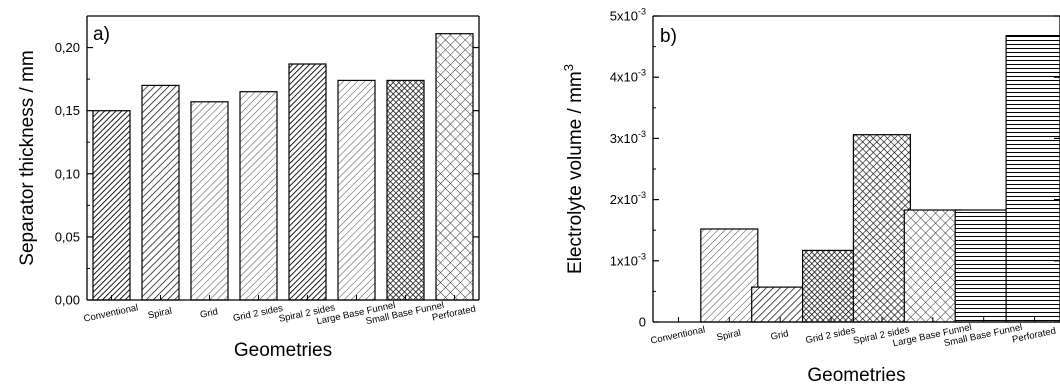 This screenshot has width=1060, height=389. I want to click on panel-label: b), so click(668, 36).